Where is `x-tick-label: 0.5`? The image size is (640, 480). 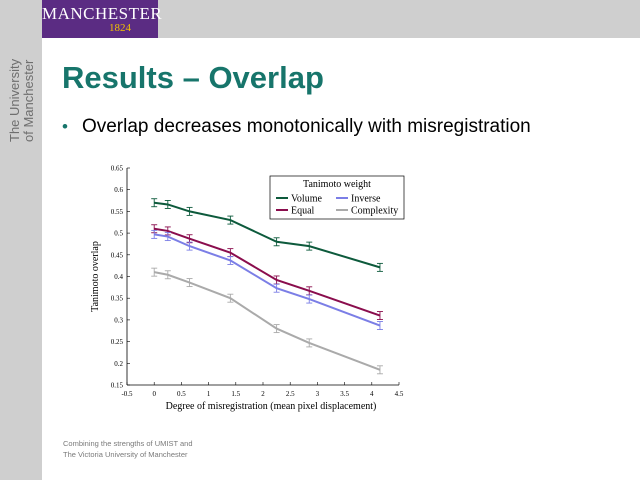 x-tick-label: 0.5 is located at coordinates (181, 394).